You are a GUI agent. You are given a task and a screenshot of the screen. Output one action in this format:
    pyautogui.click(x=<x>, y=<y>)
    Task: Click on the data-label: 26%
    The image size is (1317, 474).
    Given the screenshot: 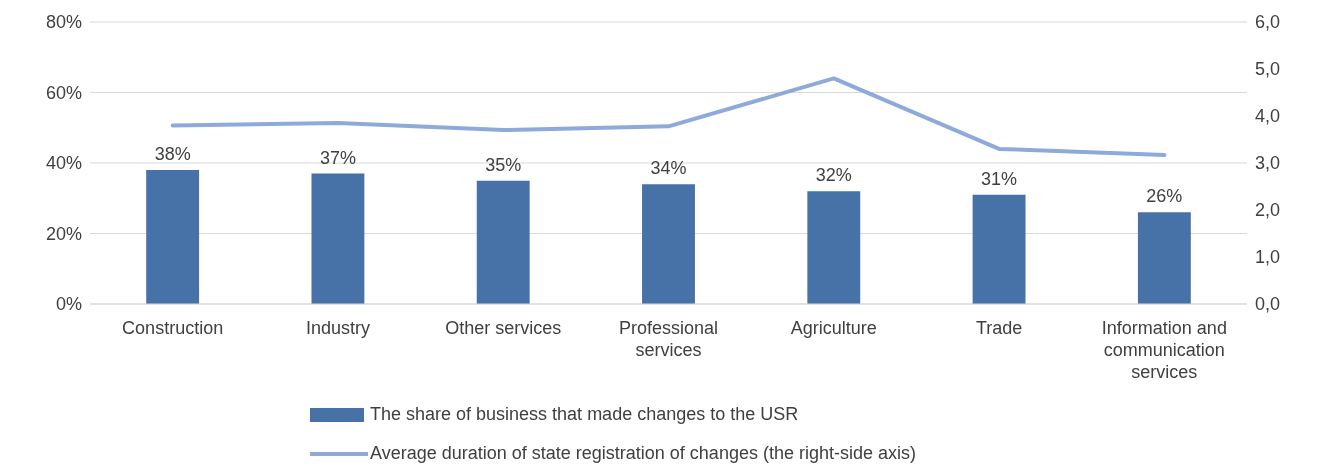 What is the action you would take?
    pyautogui.click(x=1164, y=196)
    